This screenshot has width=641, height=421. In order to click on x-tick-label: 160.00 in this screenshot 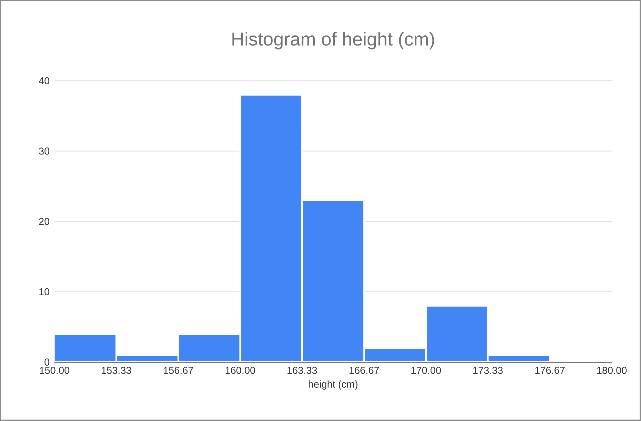, I will do `click(241, 370)`.